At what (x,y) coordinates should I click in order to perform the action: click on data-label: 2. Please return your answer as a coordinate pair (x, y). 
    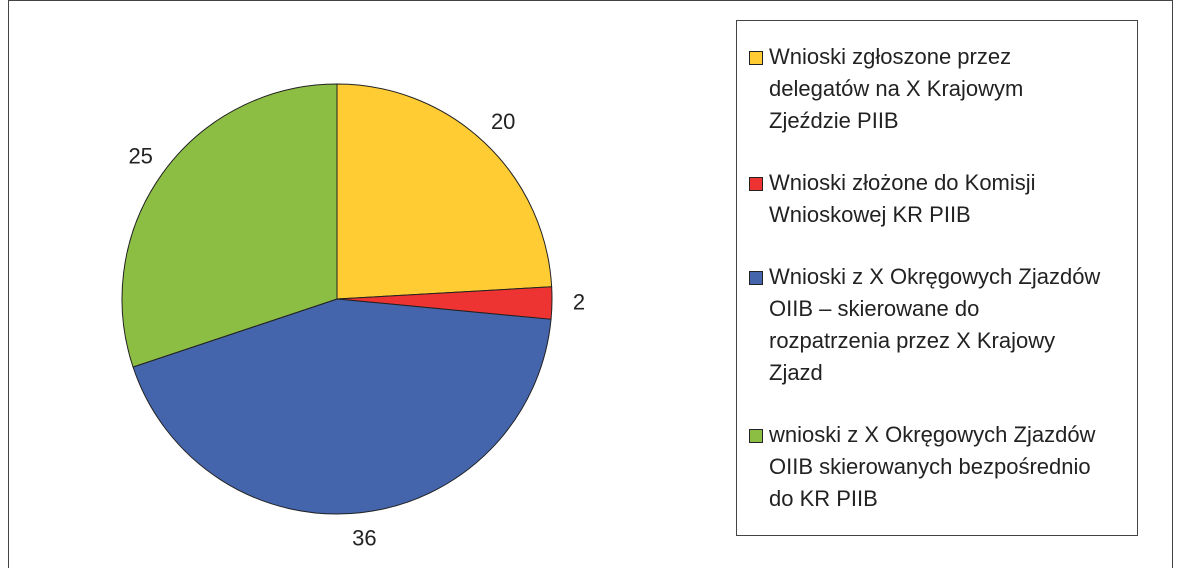
    Looking at the image, I should click on (579, 301).